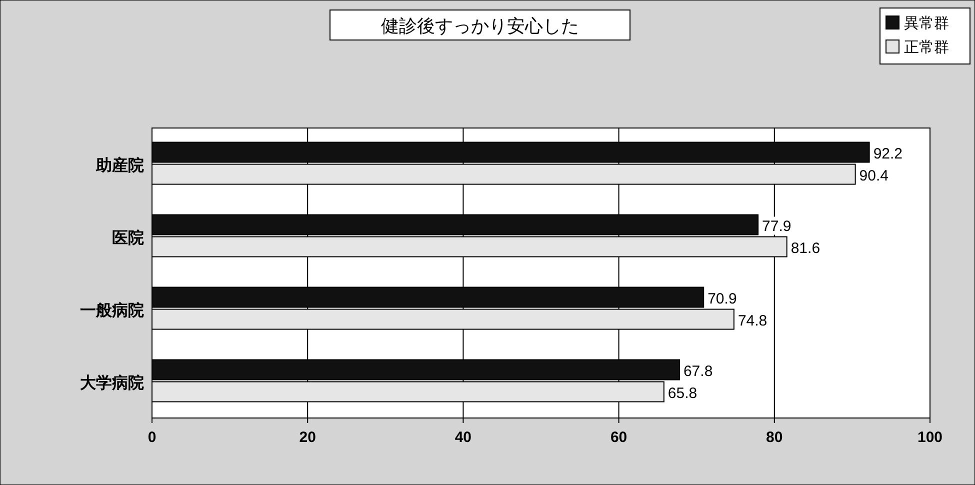 The width and height of the screenshot is (975, 485). I want to click on legend-label: 異常群, so click(926, 23).